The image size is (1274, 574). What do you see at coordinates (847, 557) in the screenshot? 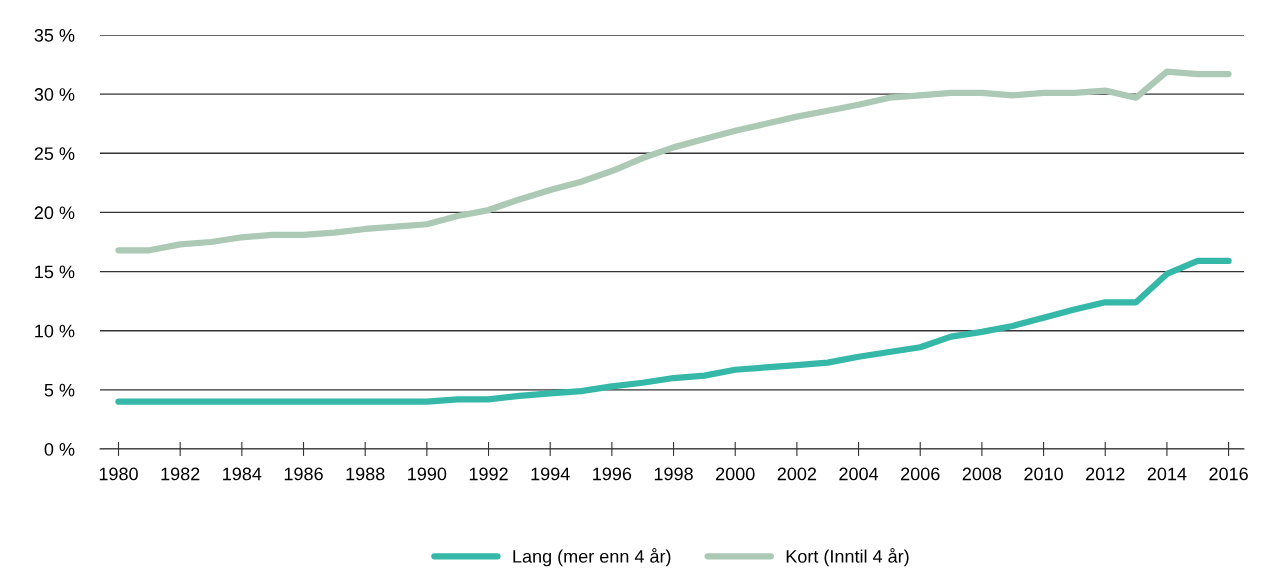
I see `legend-label: Kort (Inntil 4 år)` at bounding box center [847, 557].